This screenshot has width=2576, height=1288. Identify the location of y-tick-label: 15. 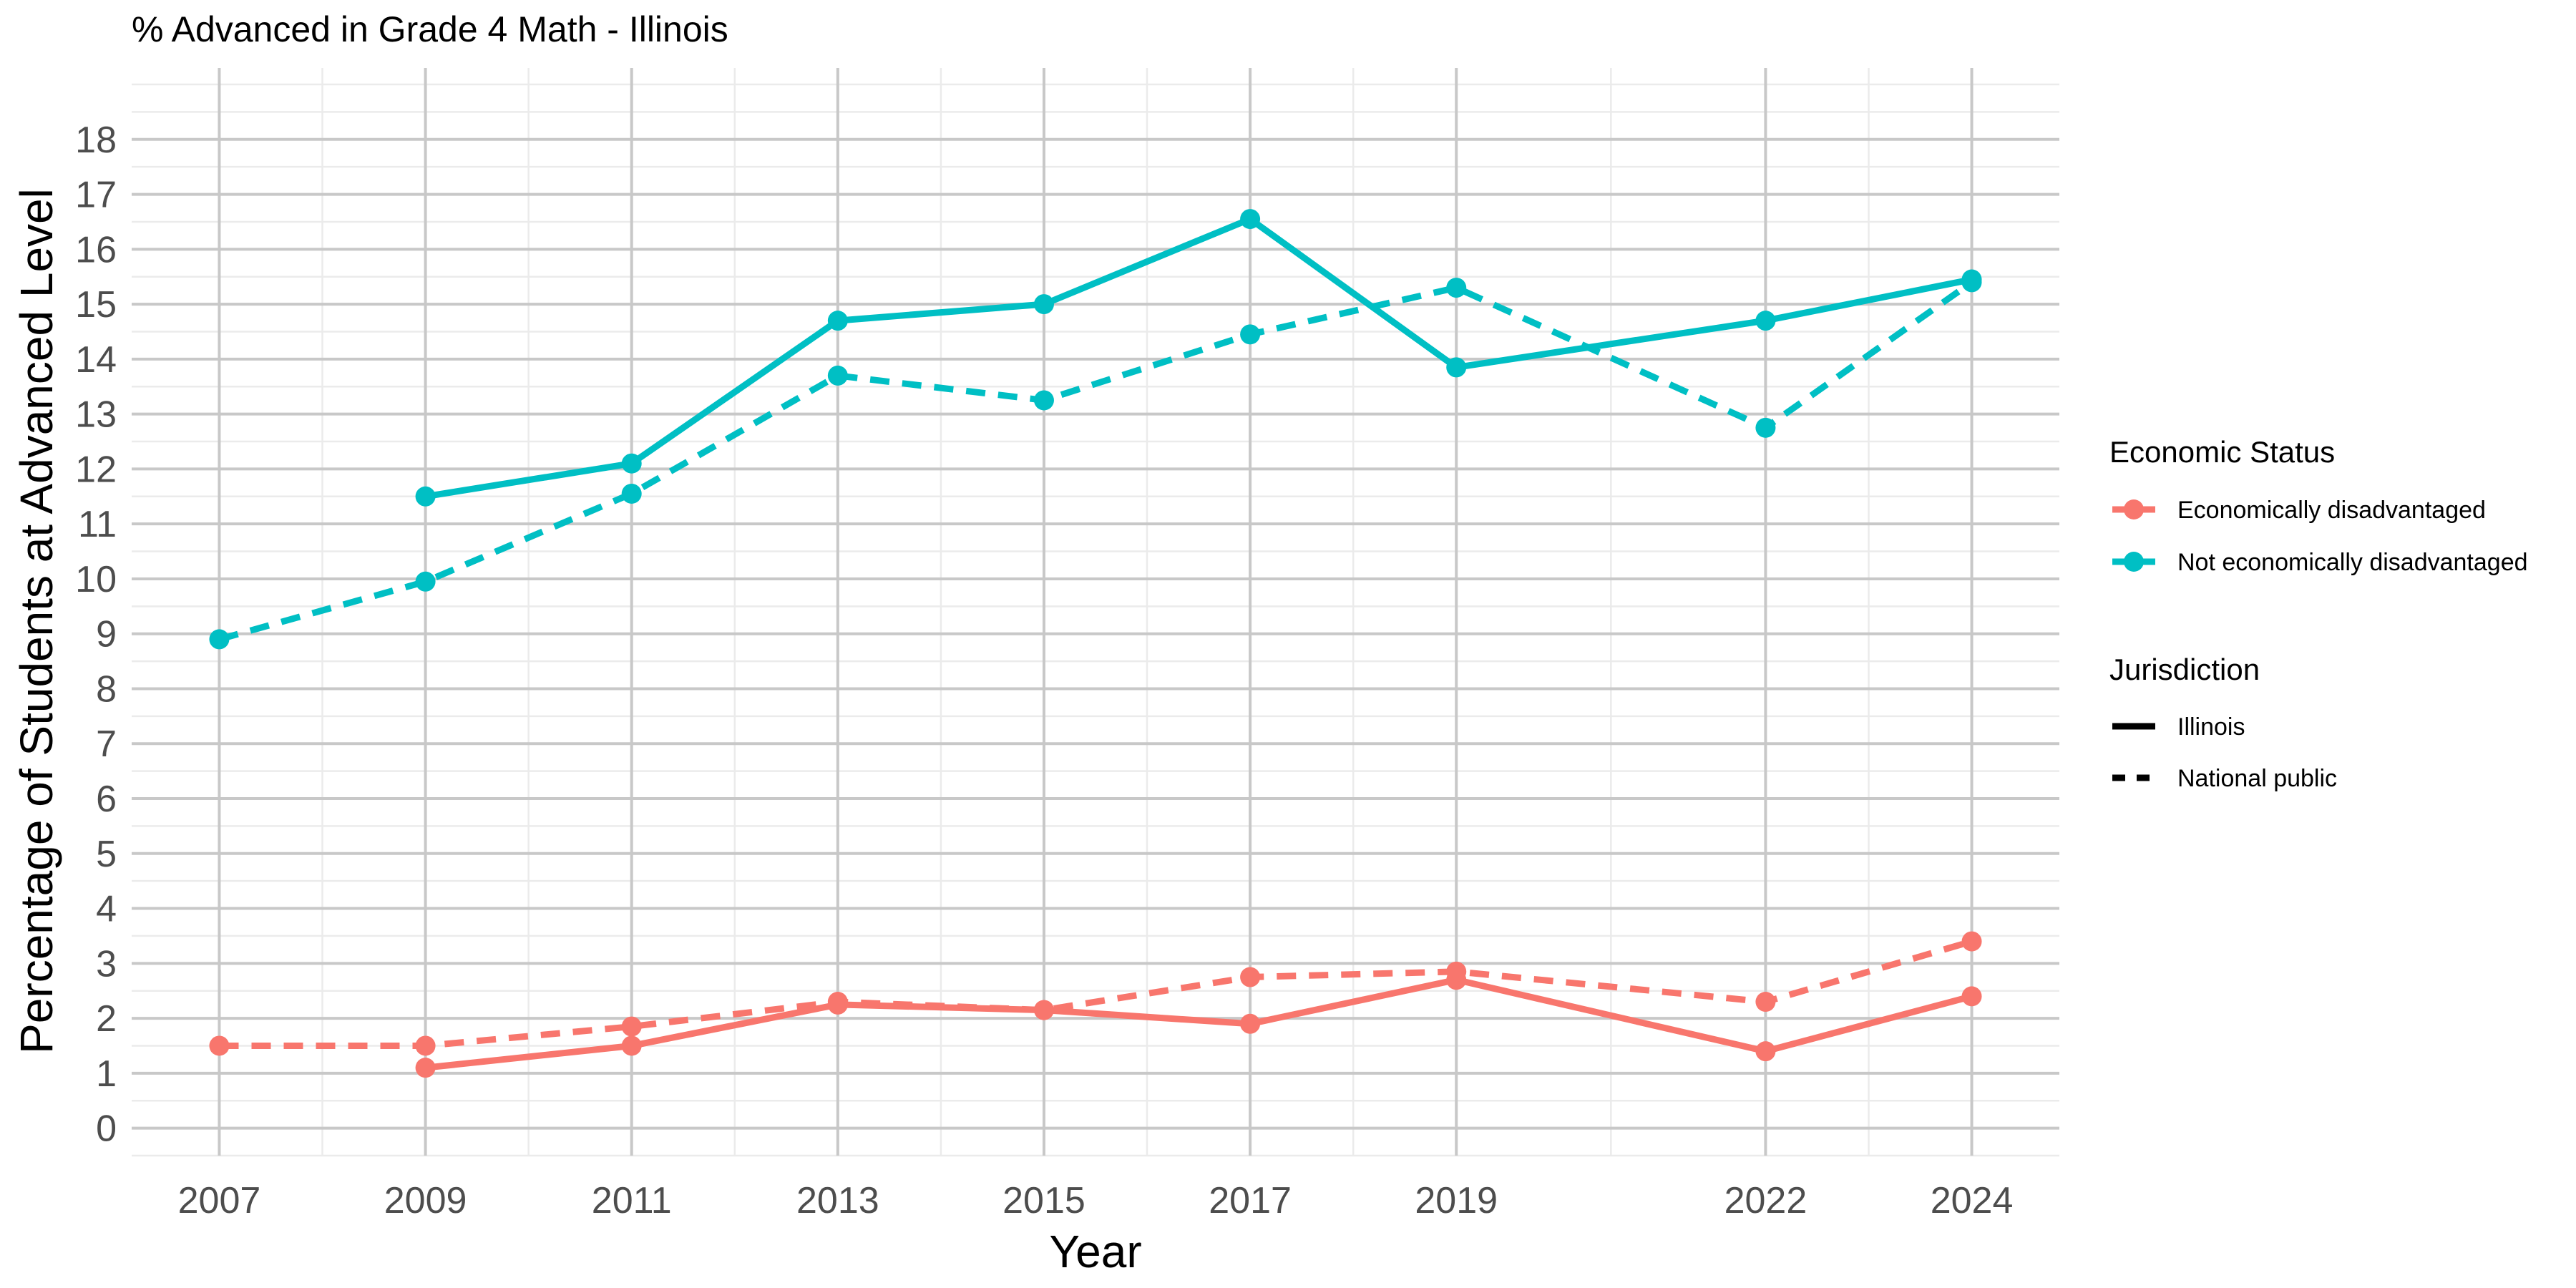
(96, 305).